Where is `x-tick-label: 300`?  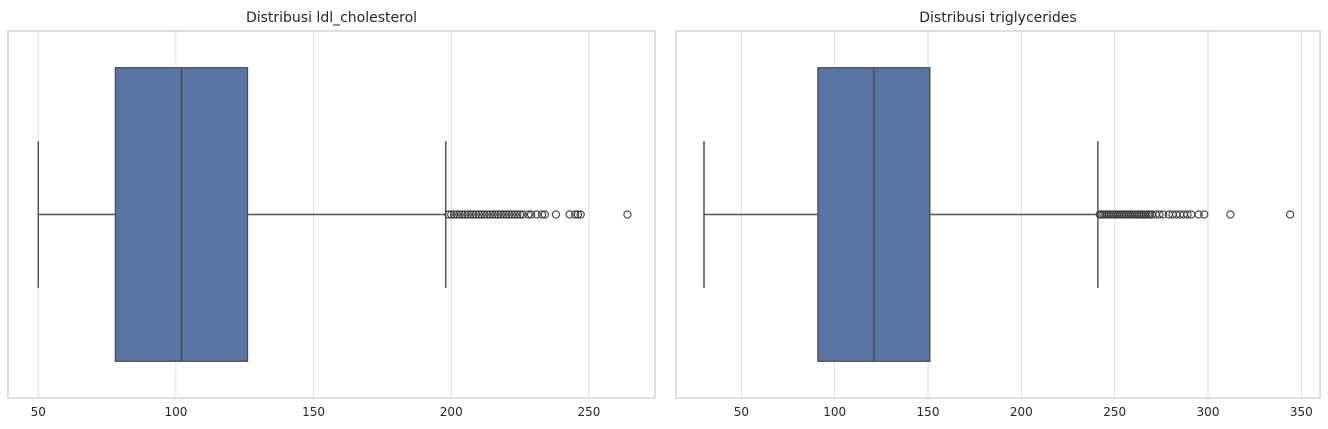 x-tick-label: 300 is located at coordinates (1208, 412).